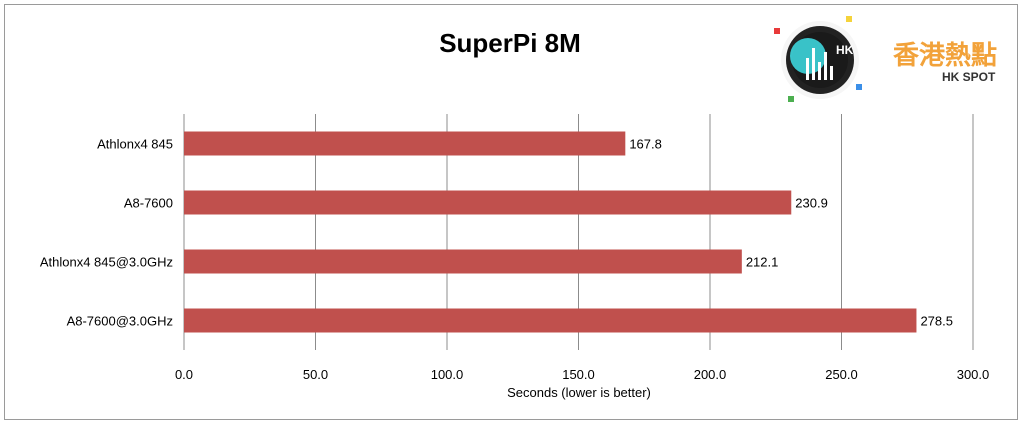  What do you see at coordinates (135, 144) in the screenshot?
I see `category-label: Athlonx4 845` at bounding box center [135, 144].